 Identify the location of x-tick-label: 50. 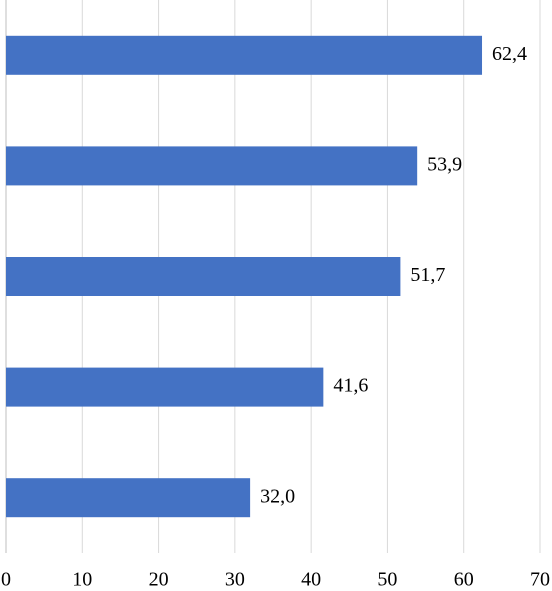
(387, 580).